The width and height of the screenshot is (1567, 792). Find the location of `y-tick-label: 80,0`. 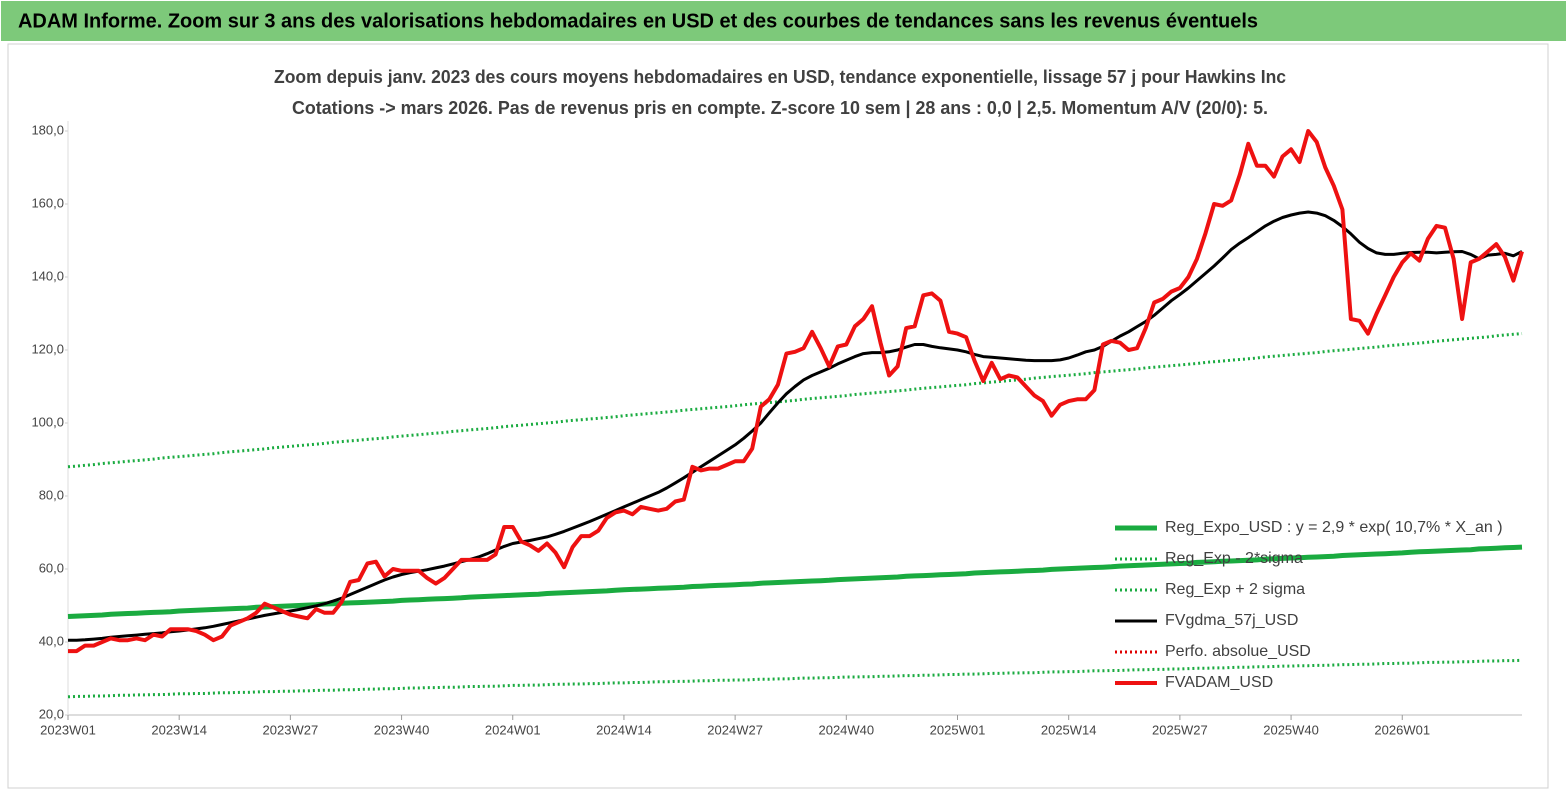

y-tick-label: 80,0 is located at coordinates (51, 494).